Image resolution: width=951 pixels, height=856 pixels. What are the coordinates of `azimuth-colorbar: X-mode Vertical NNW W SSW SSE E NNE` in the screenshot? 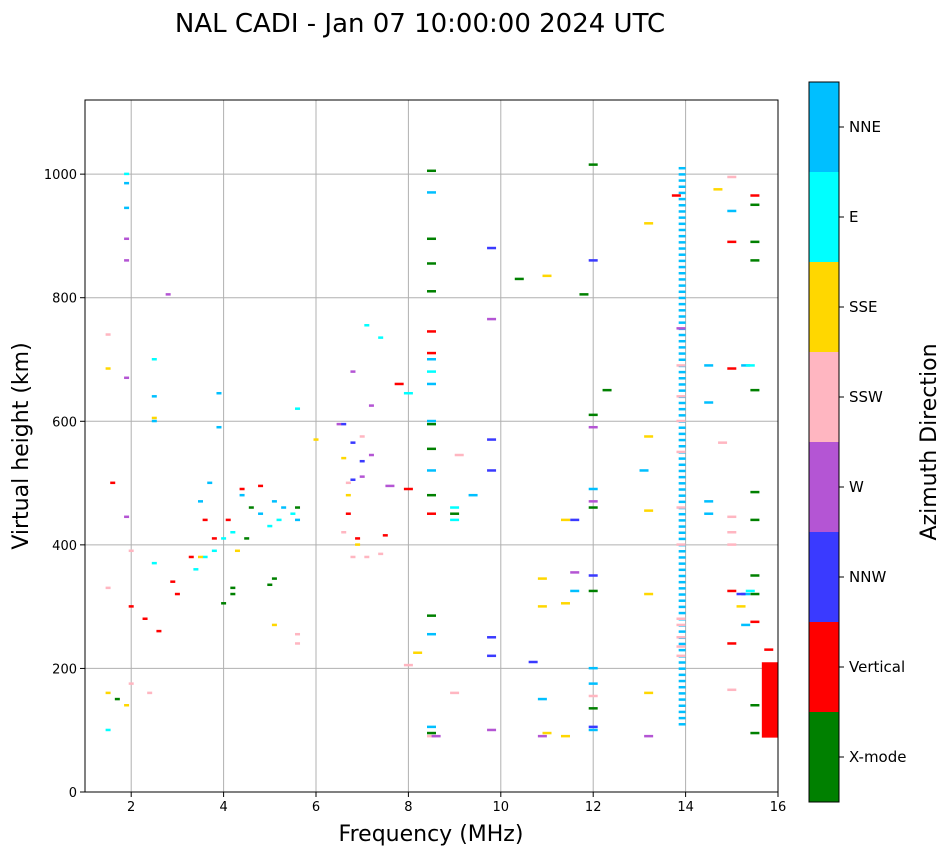 It's located at (857, 442).